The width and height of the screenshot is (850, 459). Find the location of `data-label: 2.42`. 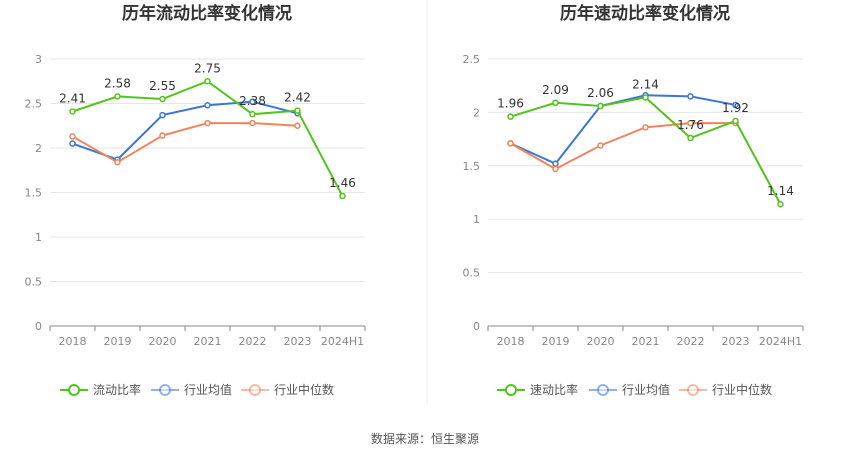

data-label: 2.42 is located at coordinates (297, 98).